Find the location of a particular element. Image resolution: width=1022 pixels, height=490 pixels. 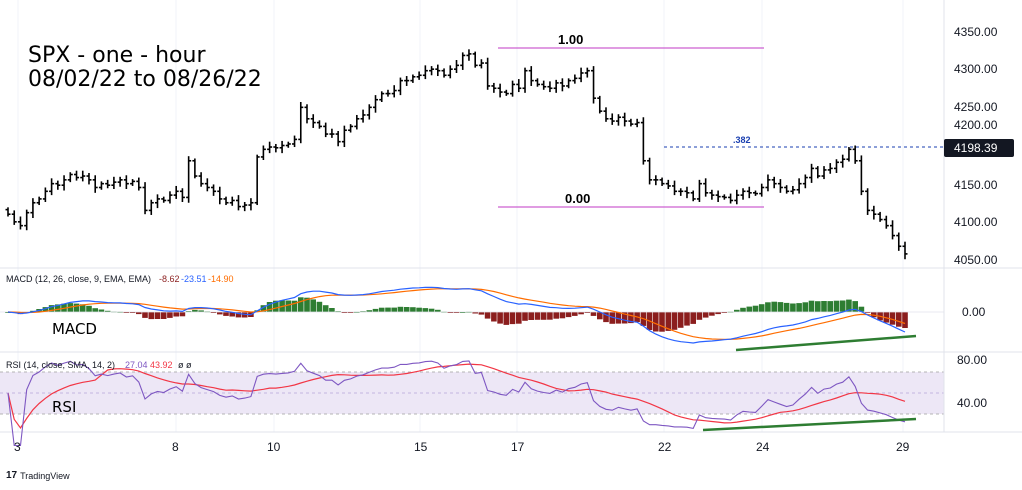

price-tick-4150: 4150.00 is located at coordinates (976, 185).